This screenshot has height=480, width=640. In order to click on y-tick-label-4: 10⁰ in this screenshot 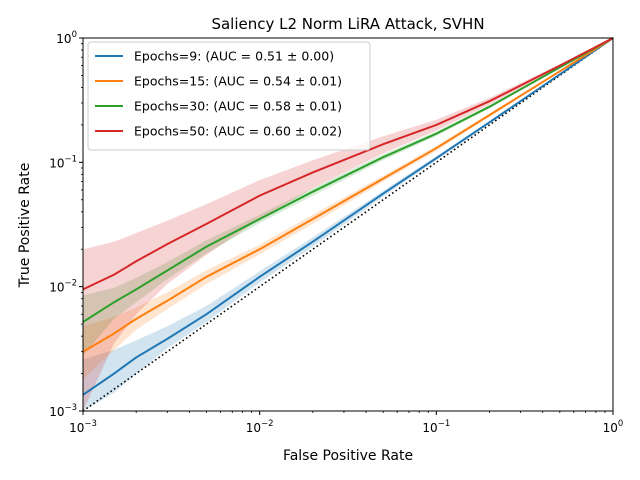, I will do `click(66, 38)`.